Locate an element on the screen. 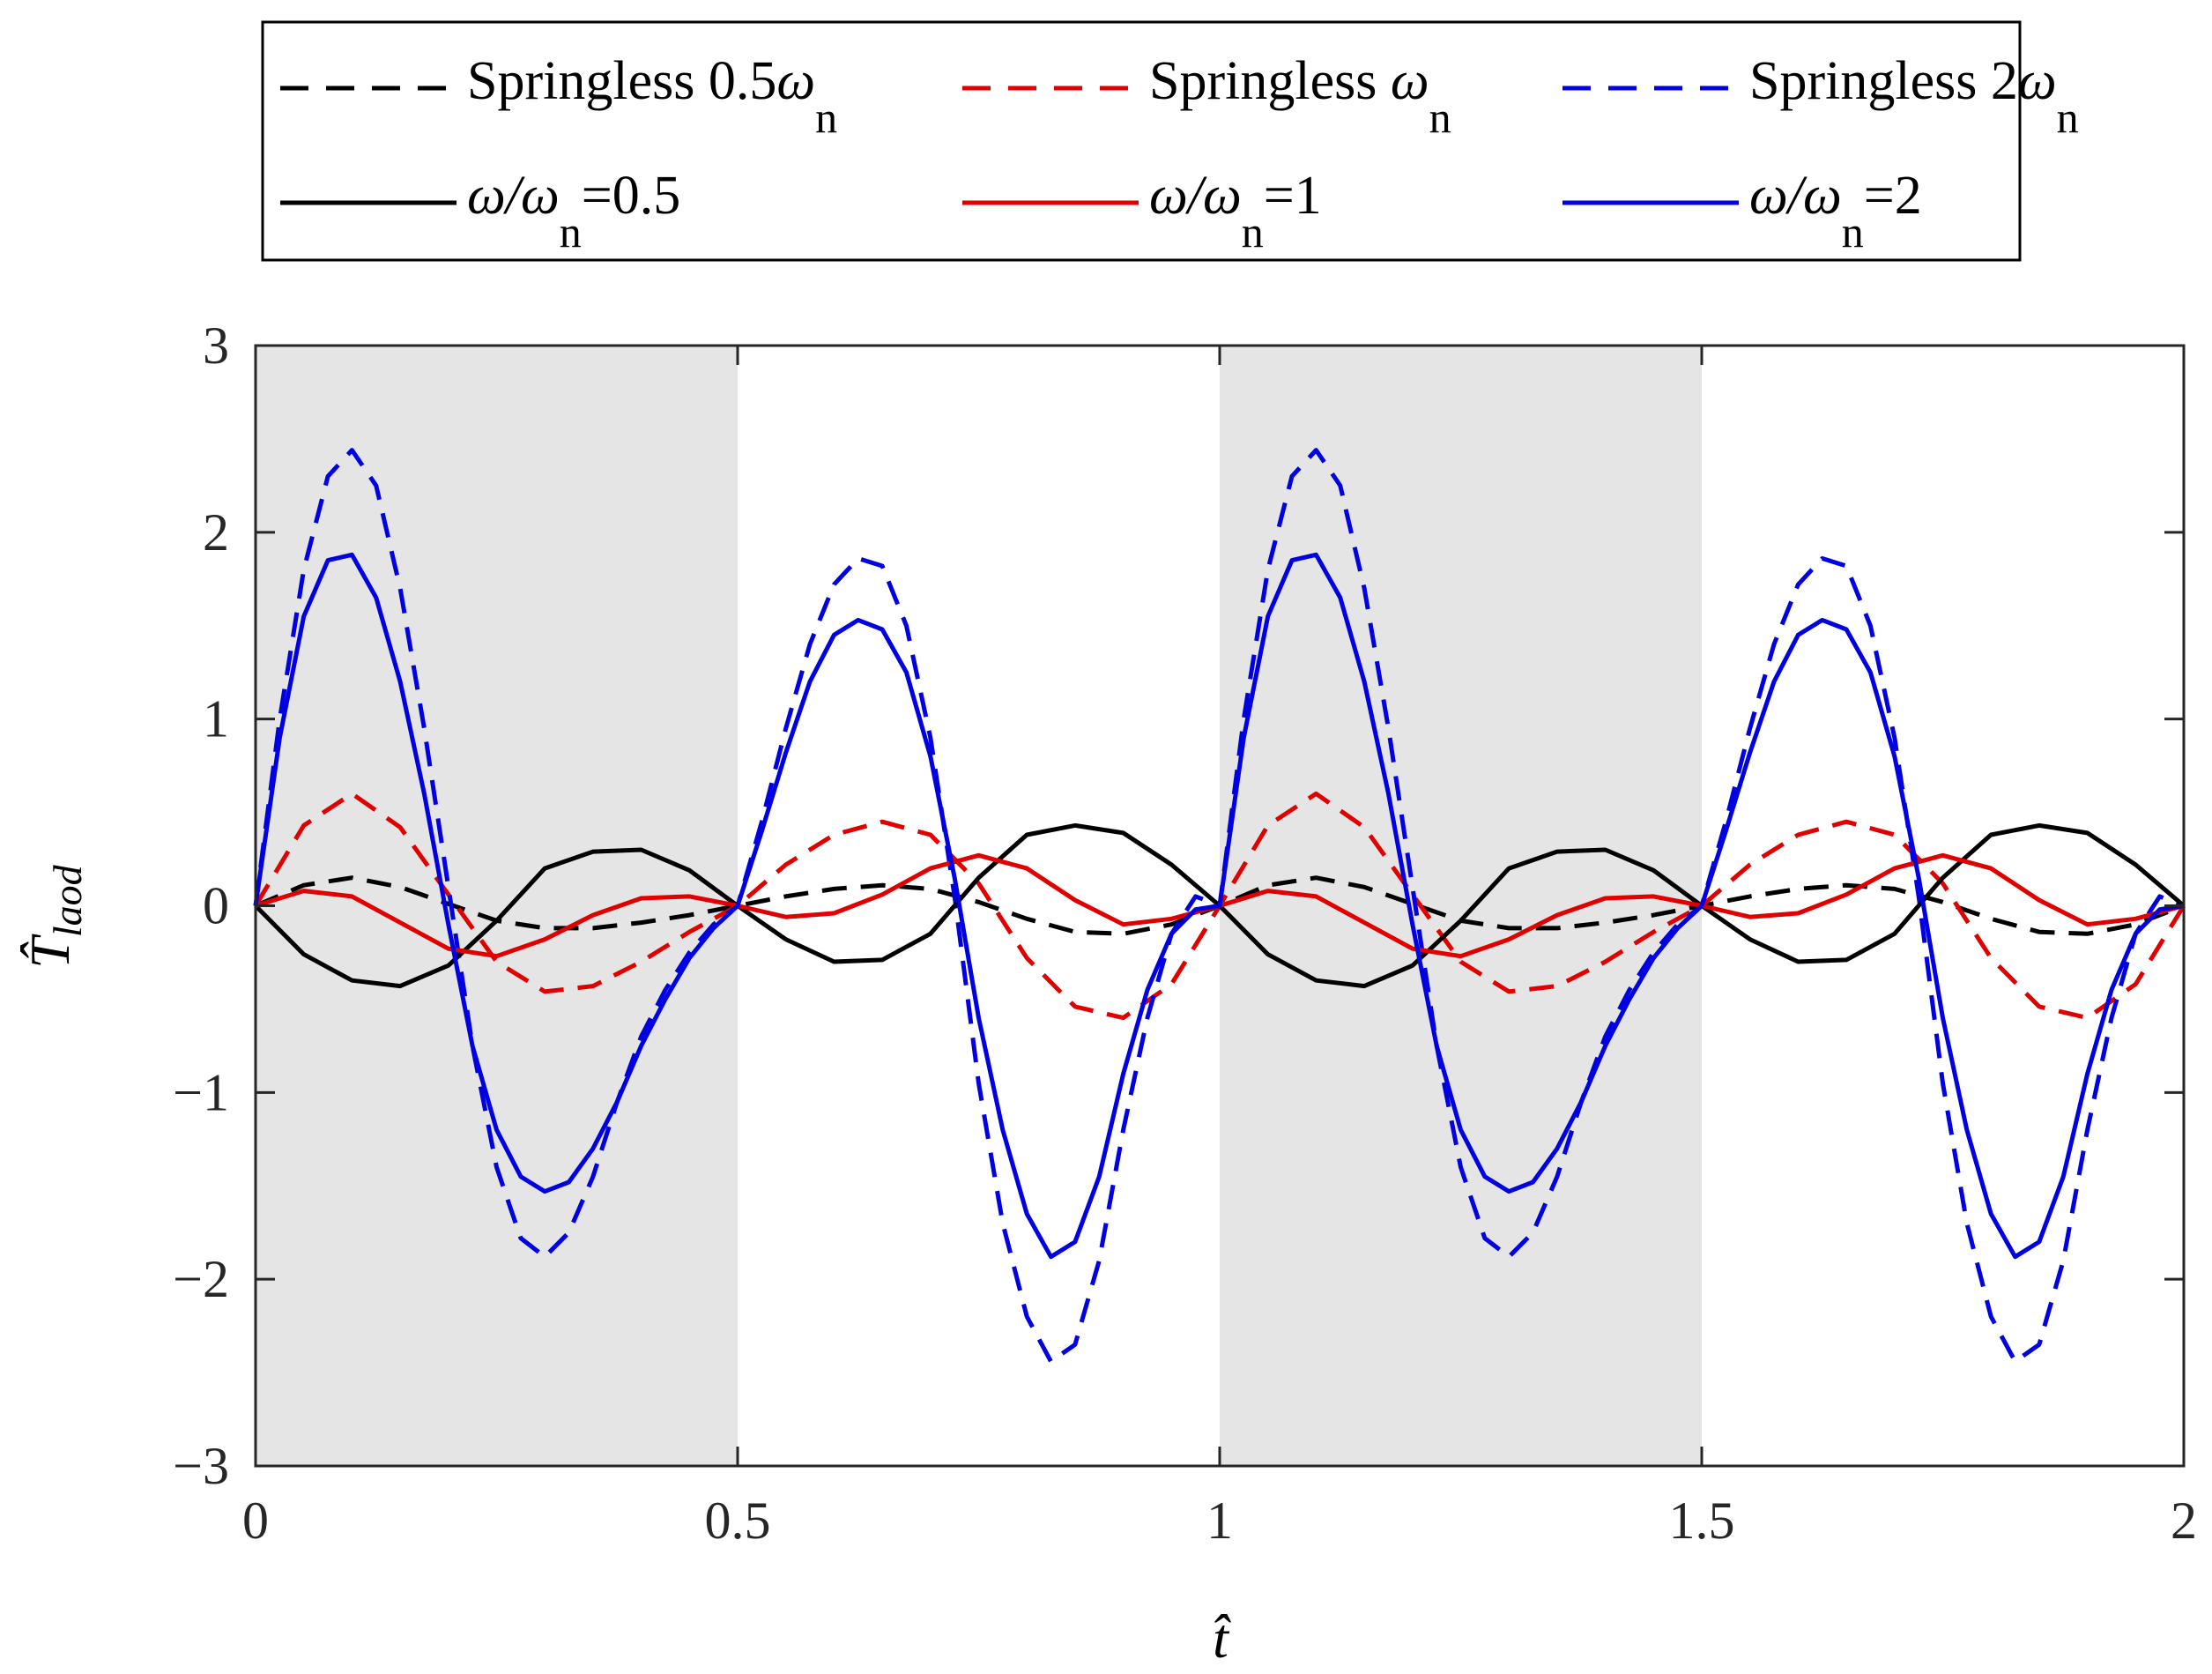 The image size is (2212, 1674). legend-entry-5: ω/ωn=2 is located at coordinates (1743, 211).